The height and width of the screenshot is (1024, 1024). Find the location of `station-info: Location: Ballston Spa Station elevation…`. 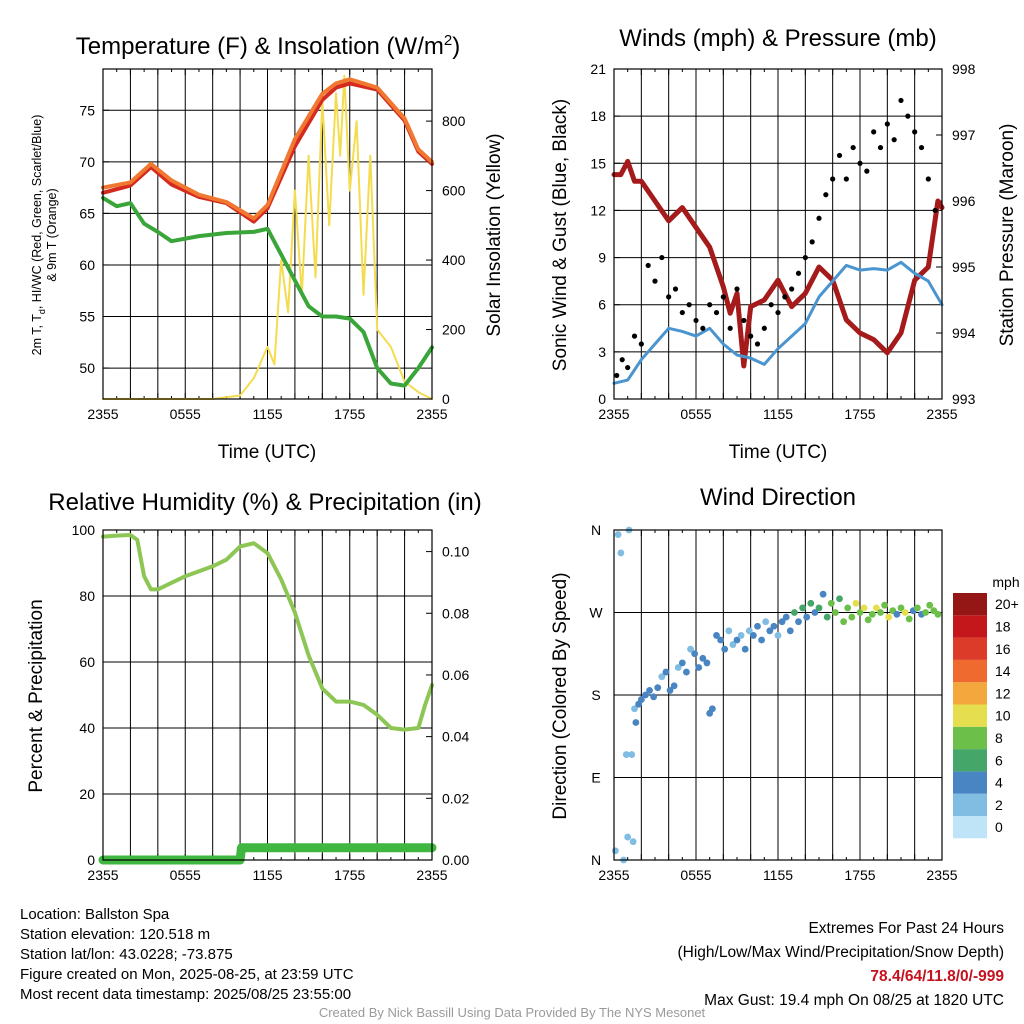

station-info: Location: Ballston Spa Station elevation… is located at coordinates (187, 955).